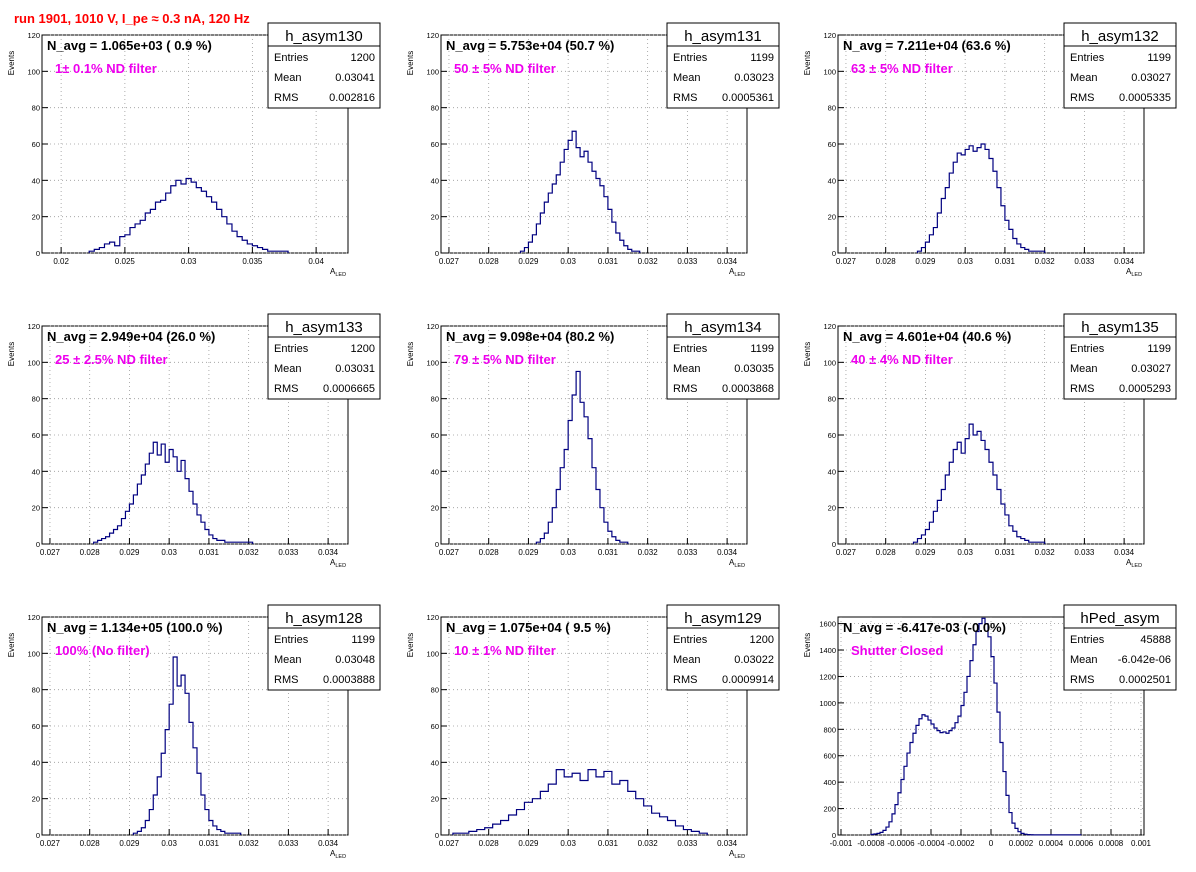  I want to click on histogram-name: h_asym131, so click(723, 36).